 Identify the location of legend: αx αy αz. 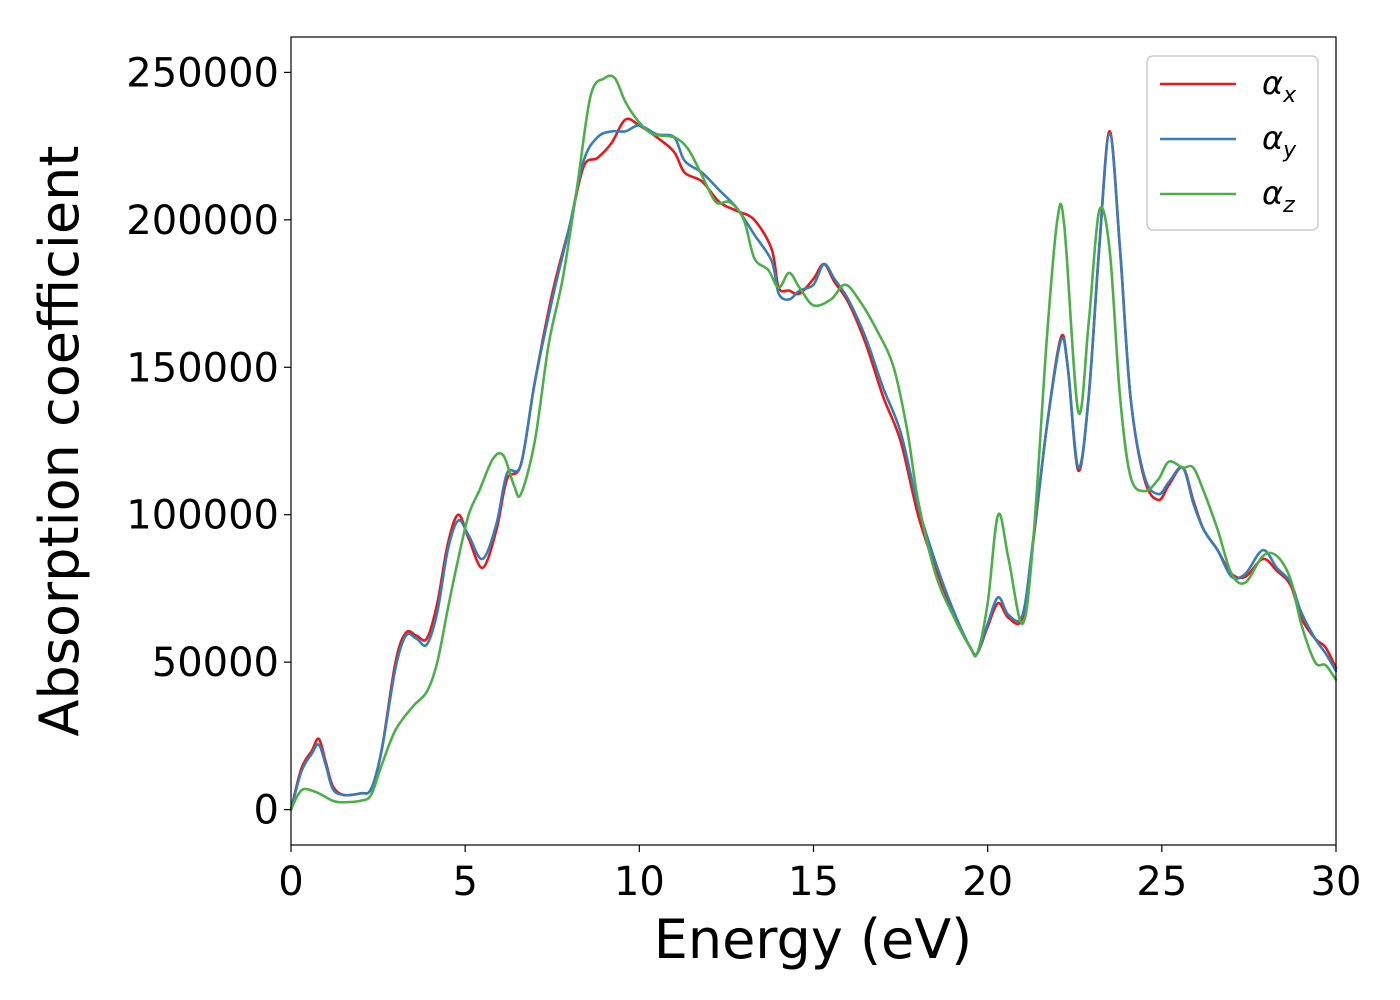
(1232, 143).